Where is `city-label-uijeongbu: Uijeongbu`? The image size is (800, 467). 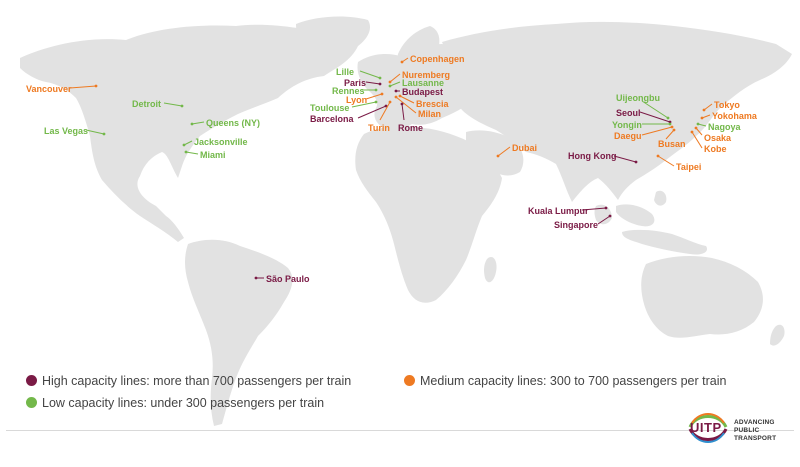
city-label-uijeongbu: Uijeongbu is located at coordinates (638, 98).